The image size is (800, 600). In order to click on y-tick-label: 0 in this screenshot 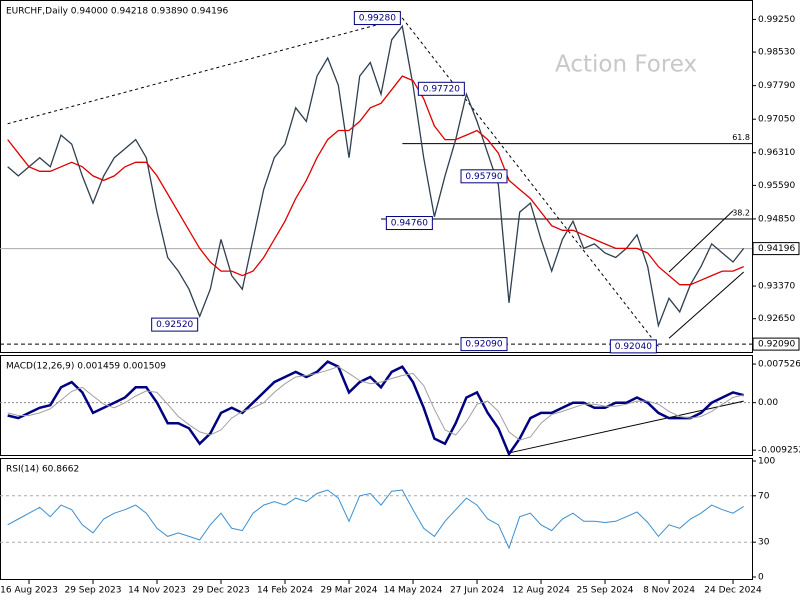, I will do `click(761, 578)`.